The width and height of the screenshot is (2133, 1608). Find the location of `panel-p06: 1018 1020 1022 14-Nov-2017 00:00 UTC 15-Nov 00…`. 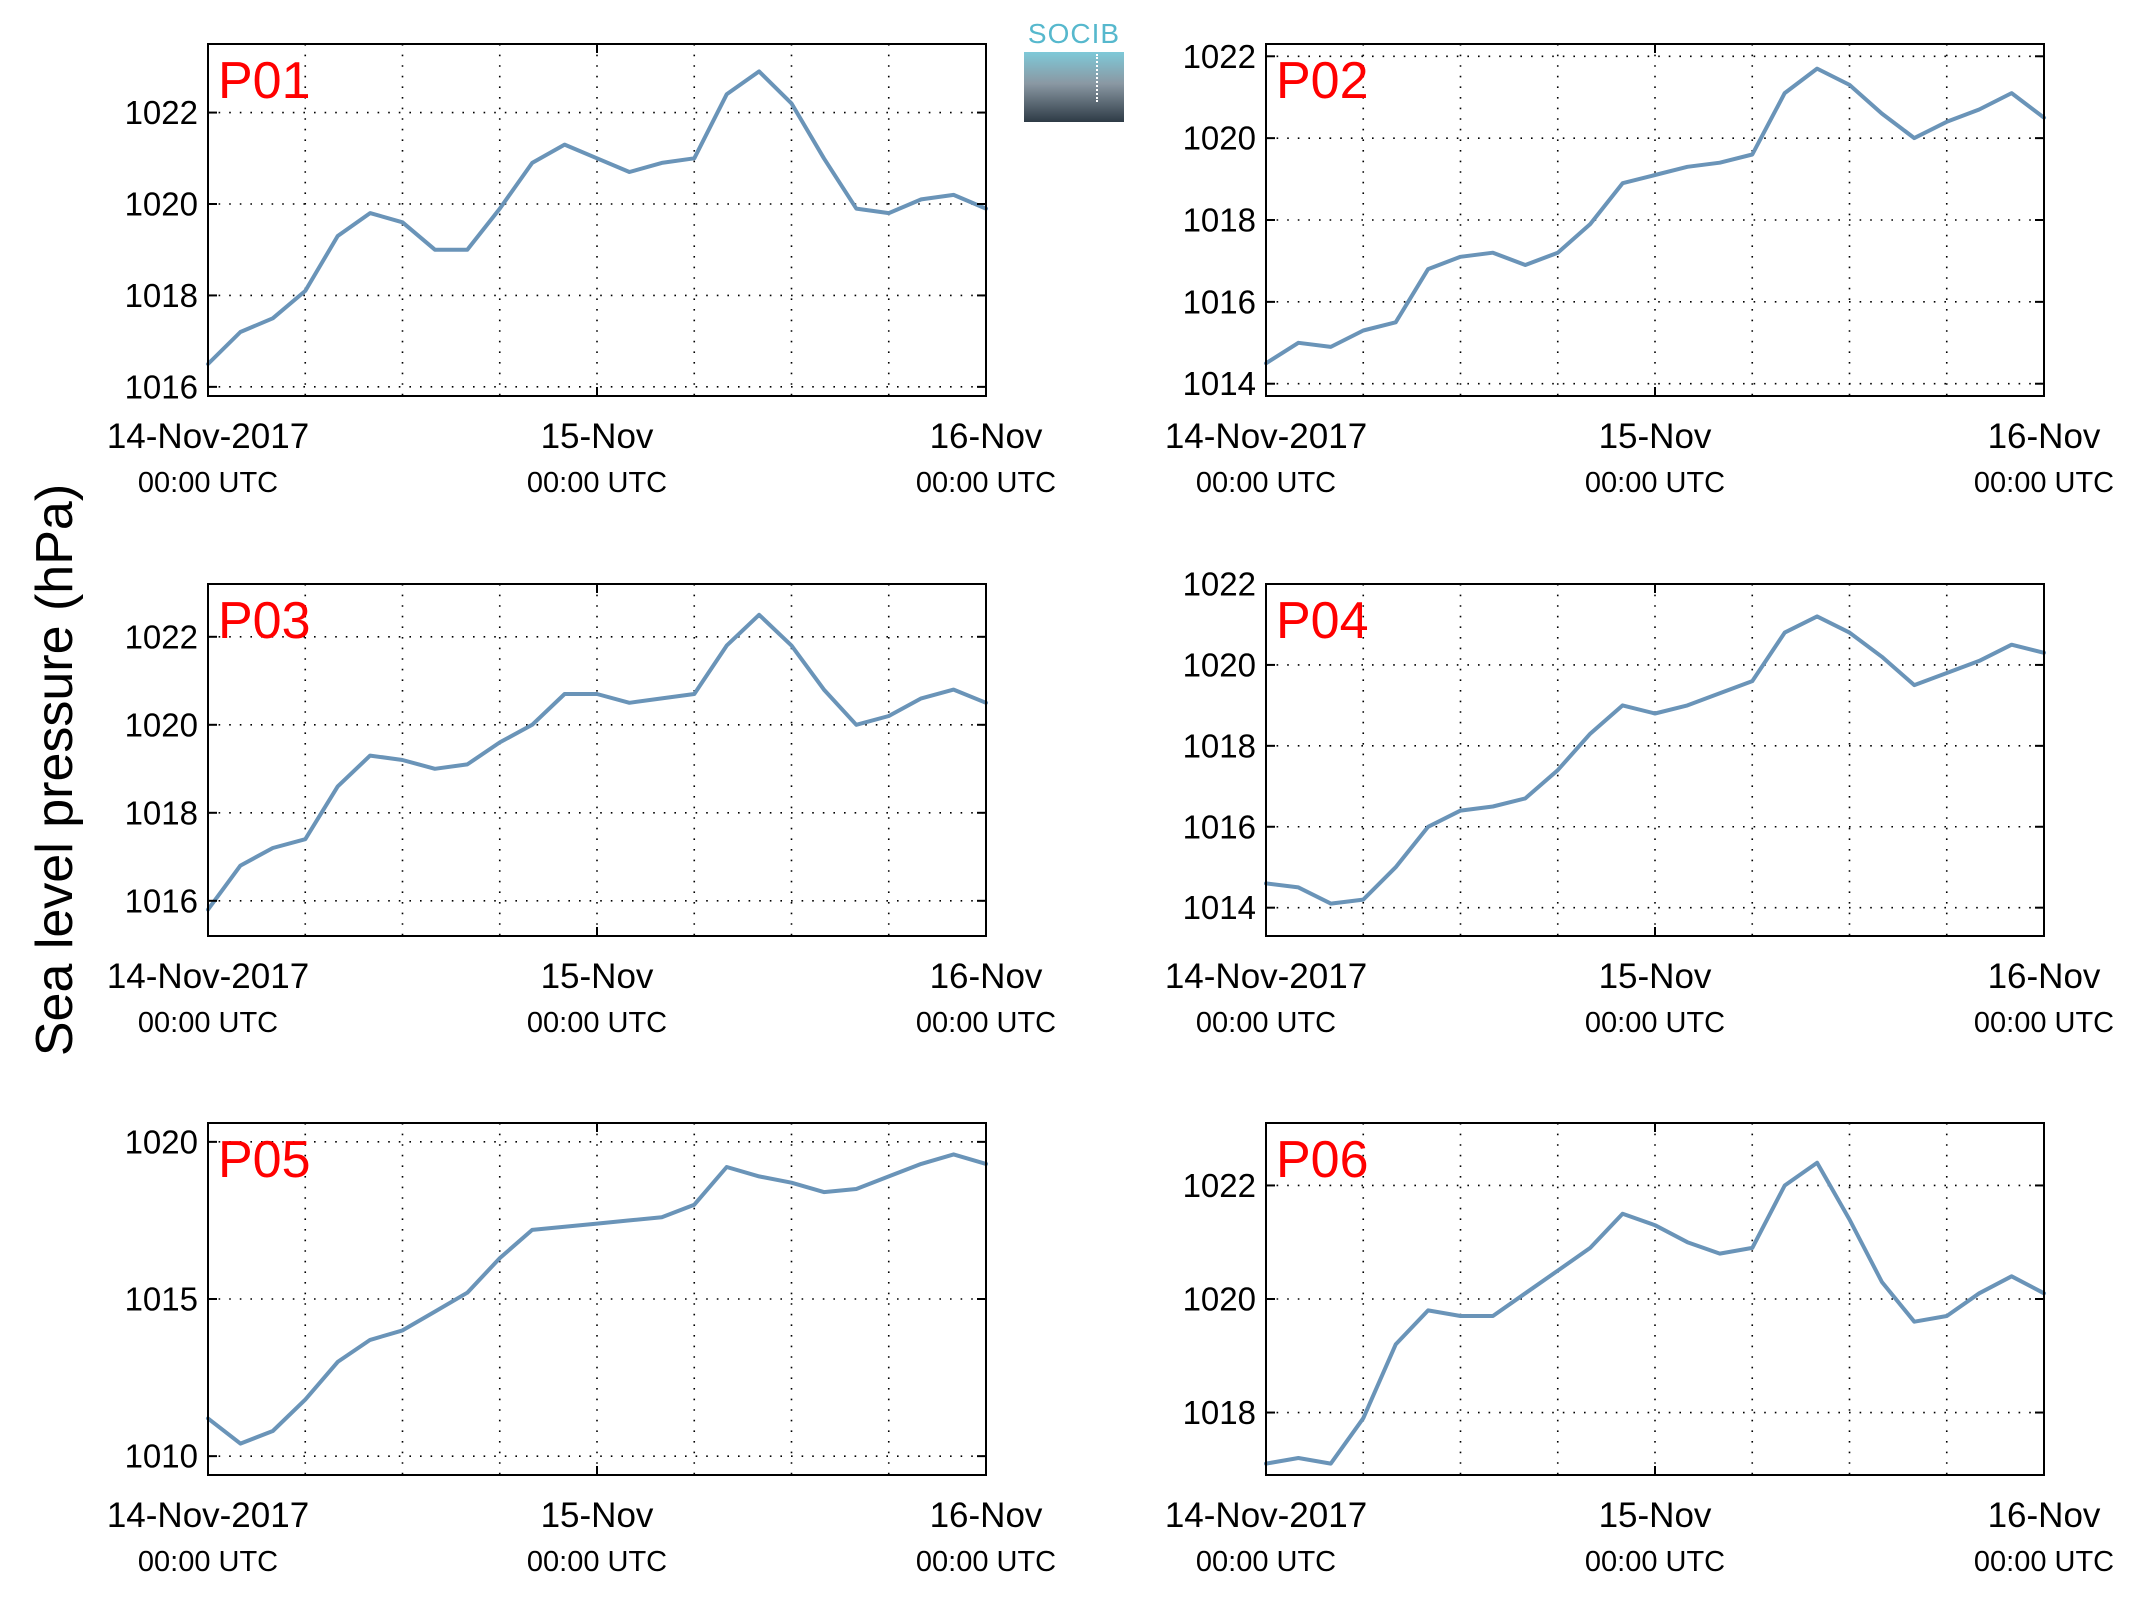

panel-p06: 1018 1020 1022 14-Nov-2017 00:00 UTC 15-Nov 00… is located at coordinates (1639, 1350).